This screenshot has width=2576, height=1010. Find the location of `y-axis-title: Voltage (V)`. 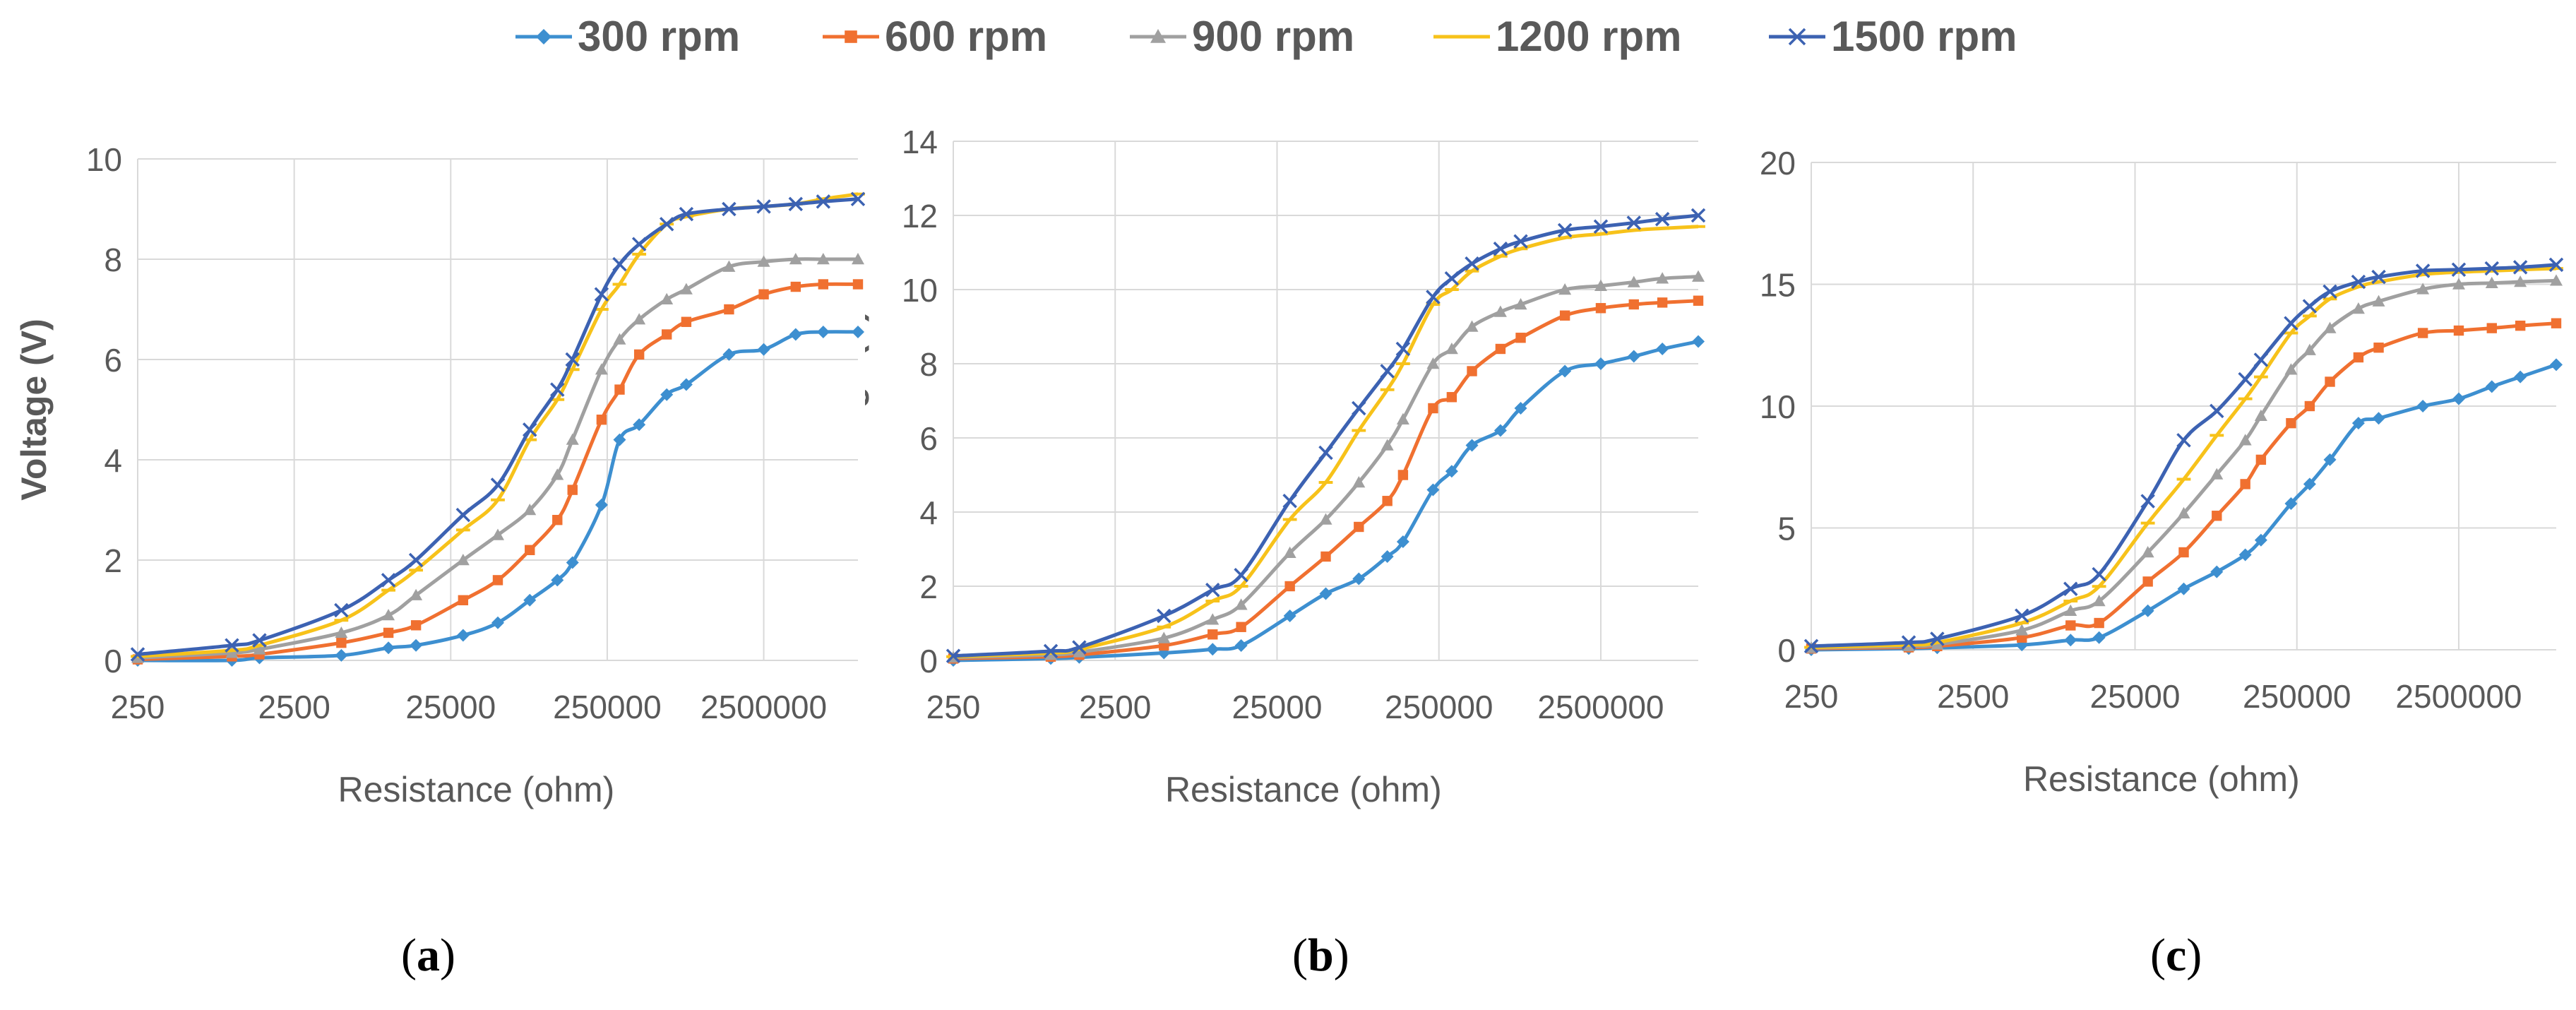

y-axis-title: Voltage (V) is located at coordinates (867, 401).